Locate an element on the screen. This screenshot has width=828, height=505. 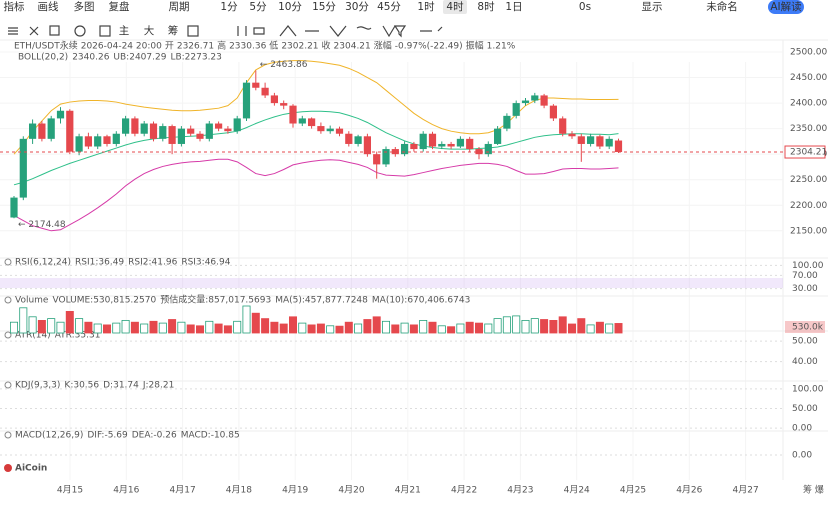
rsi-band is located at coordinates (391, 283).